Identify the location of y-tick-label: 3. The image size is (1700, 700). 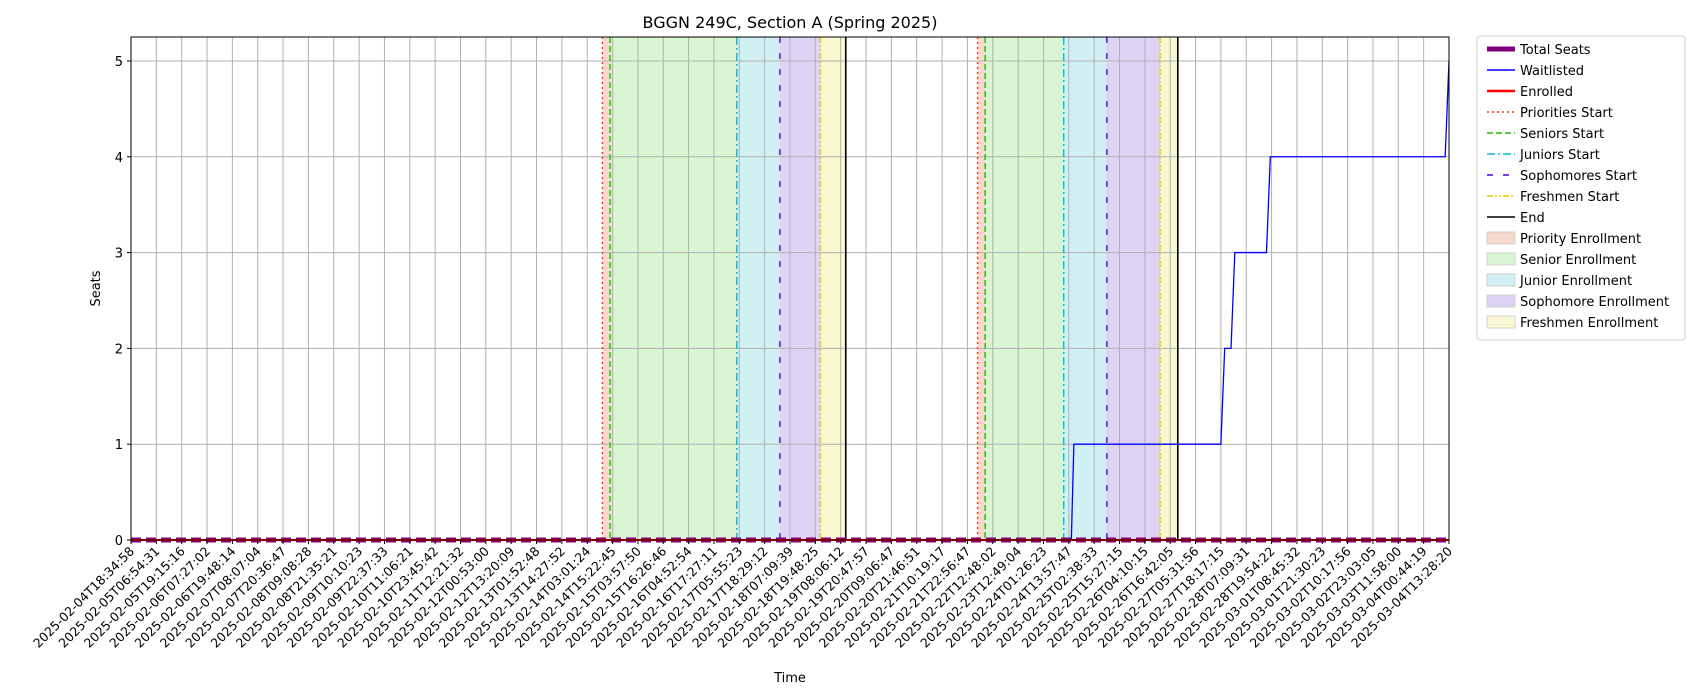
(119, 254).